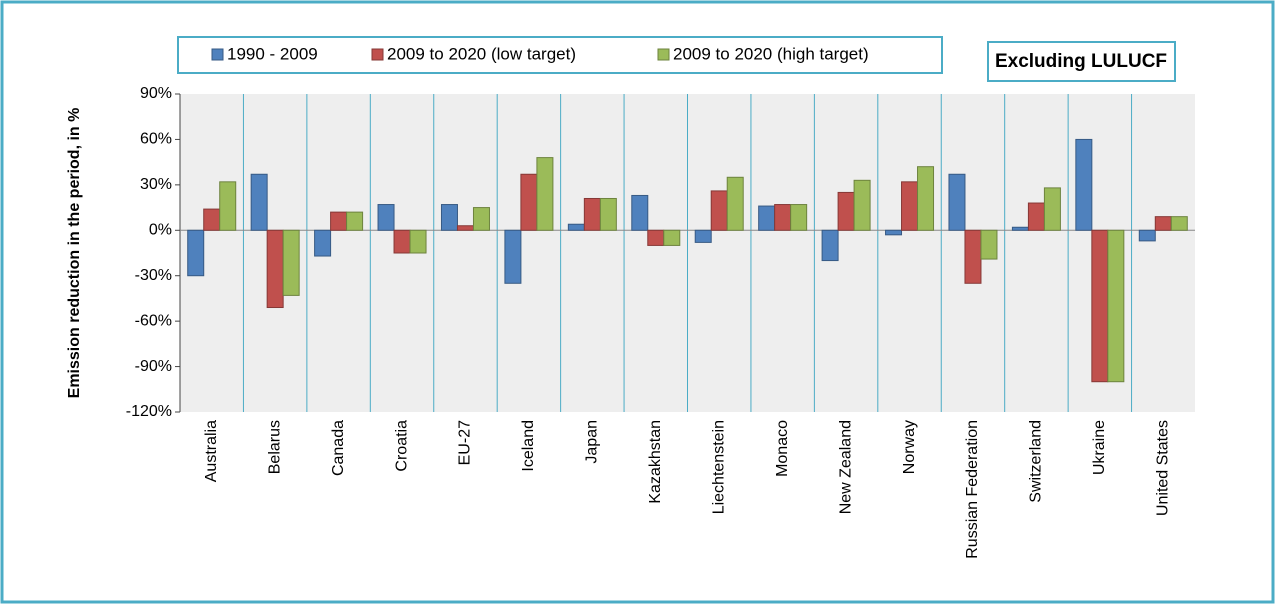 The image size is (1275, 604). What do you see at coordinates (655, 462) in the screenshot?
I see `x-tick-label: Kazakhstan` at bounding box center [655, 462].